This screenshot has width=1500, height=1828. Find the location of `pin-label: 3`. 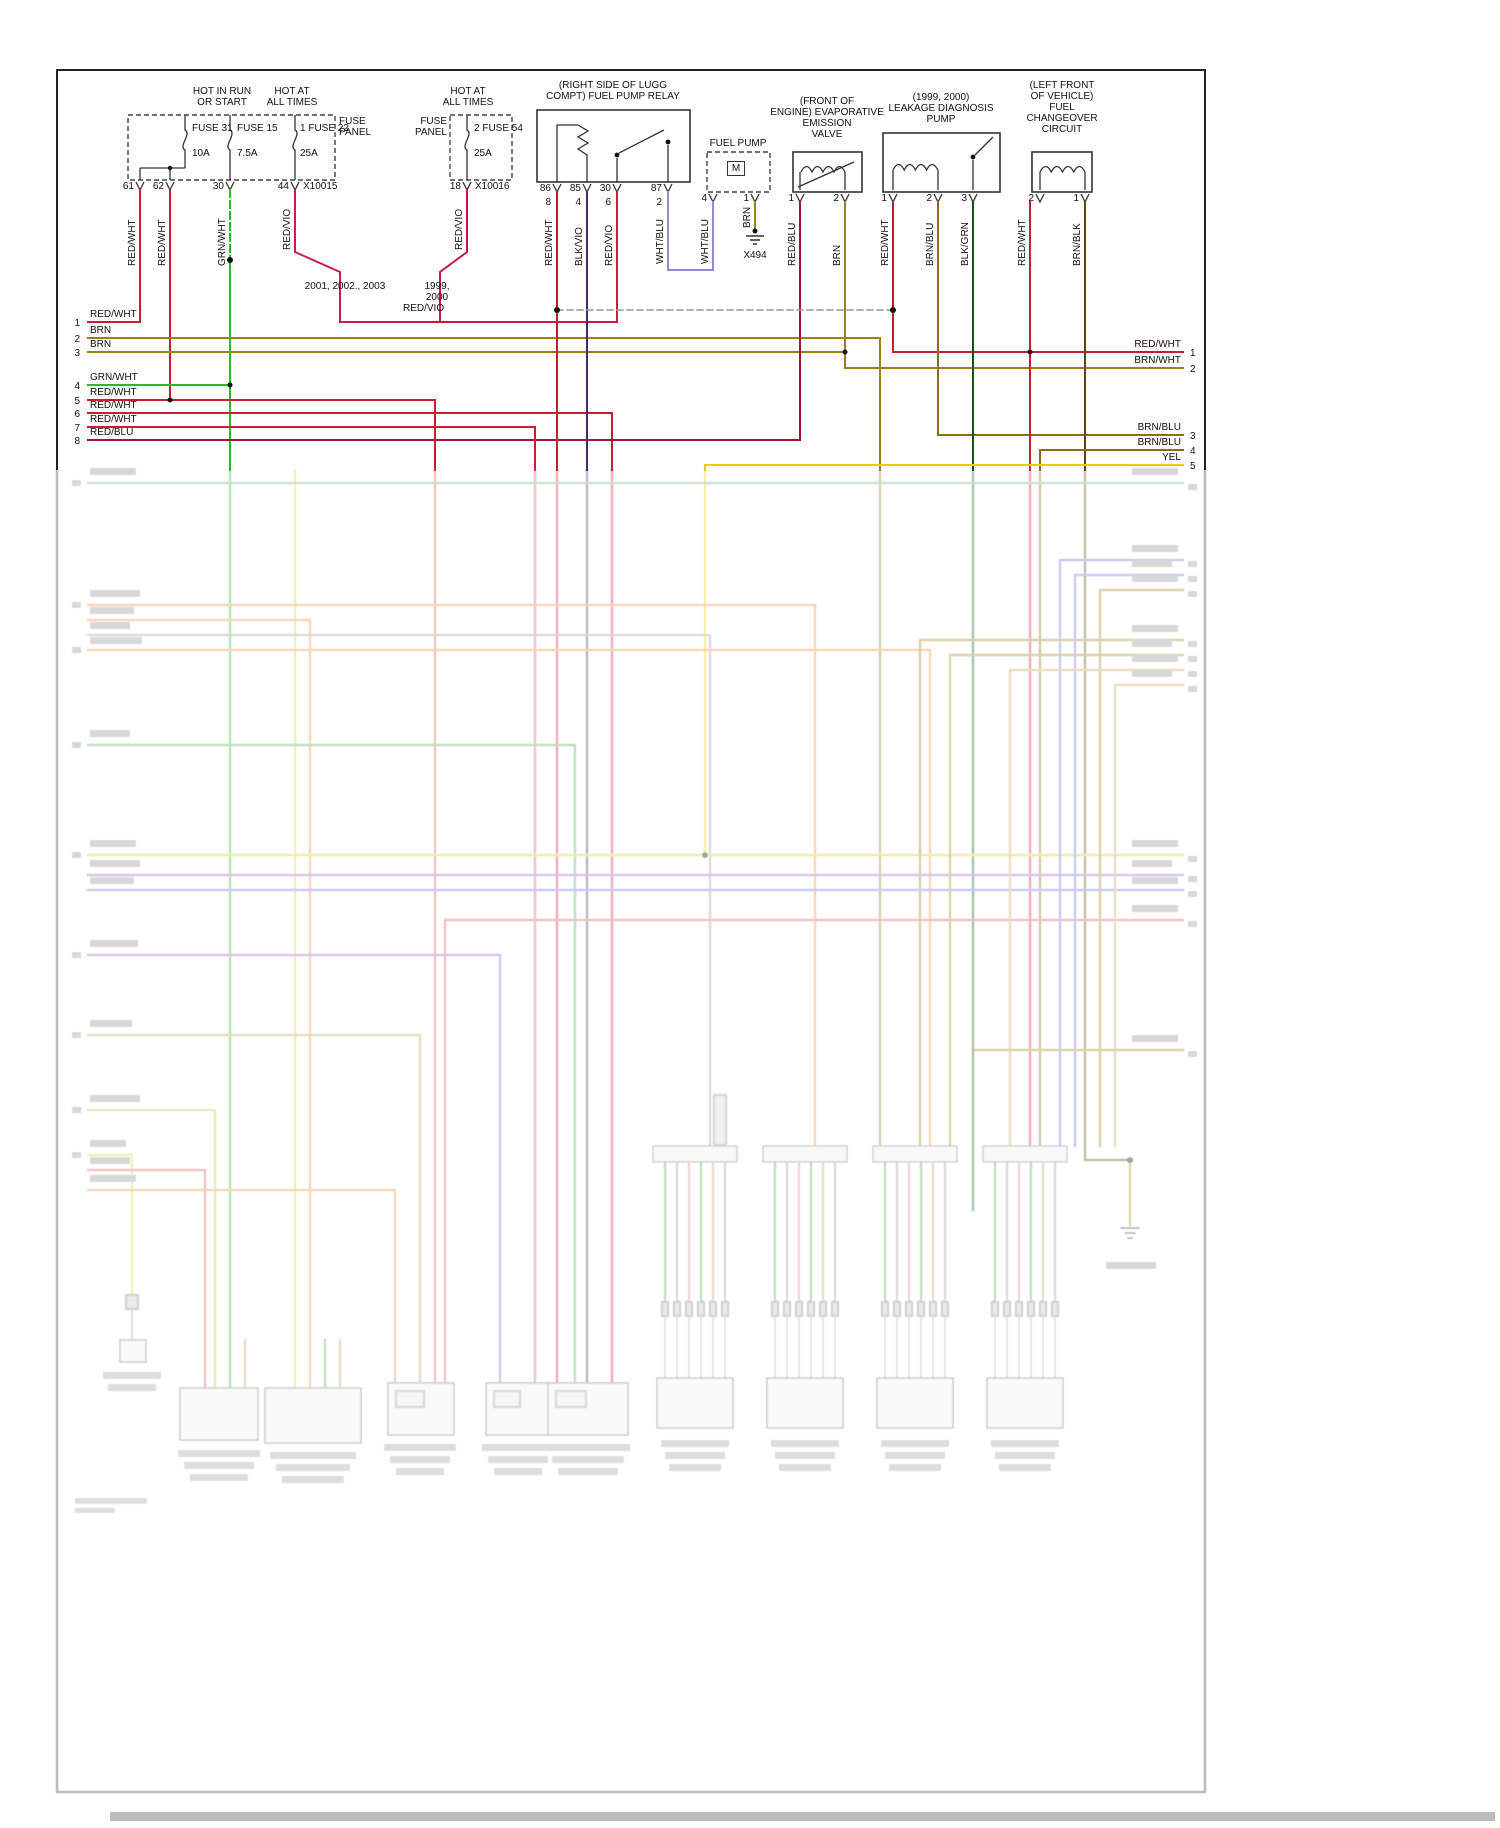

pin-label: 3 is located at coordinates (964, 198).